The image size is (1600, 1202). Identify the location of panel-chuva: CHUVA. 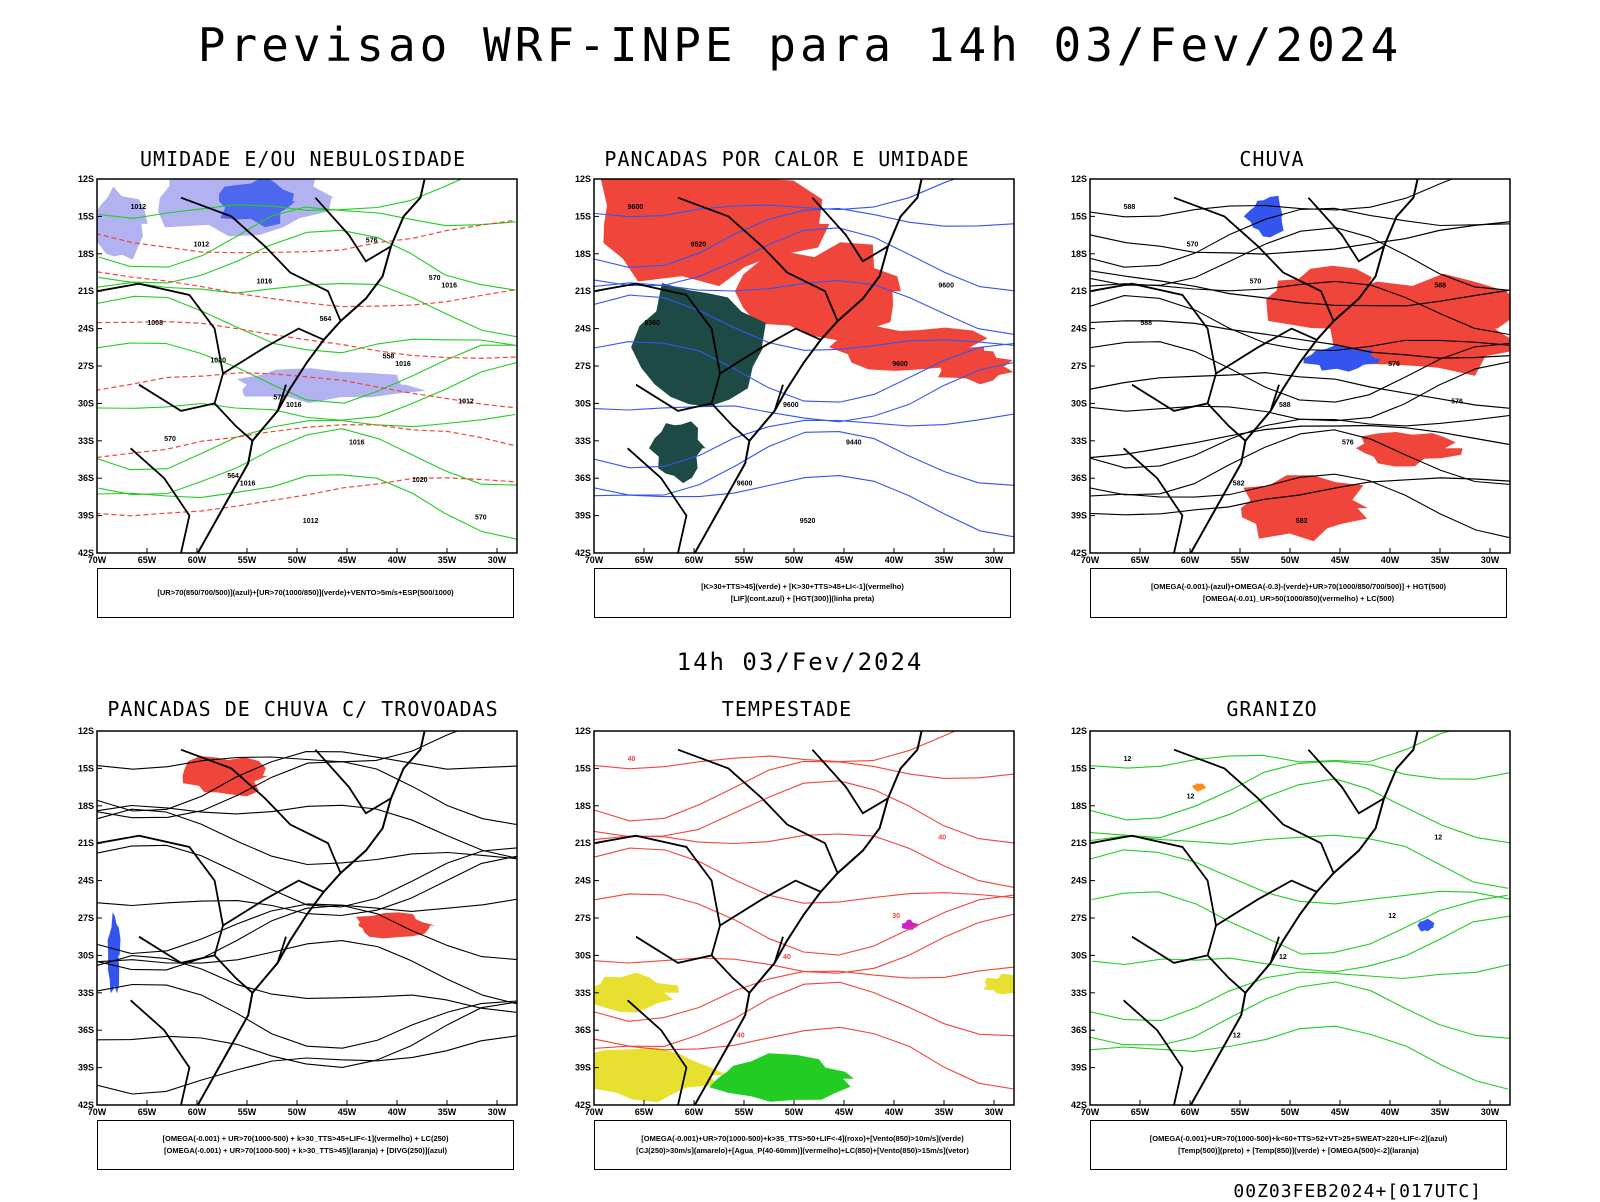
(1272, 387).